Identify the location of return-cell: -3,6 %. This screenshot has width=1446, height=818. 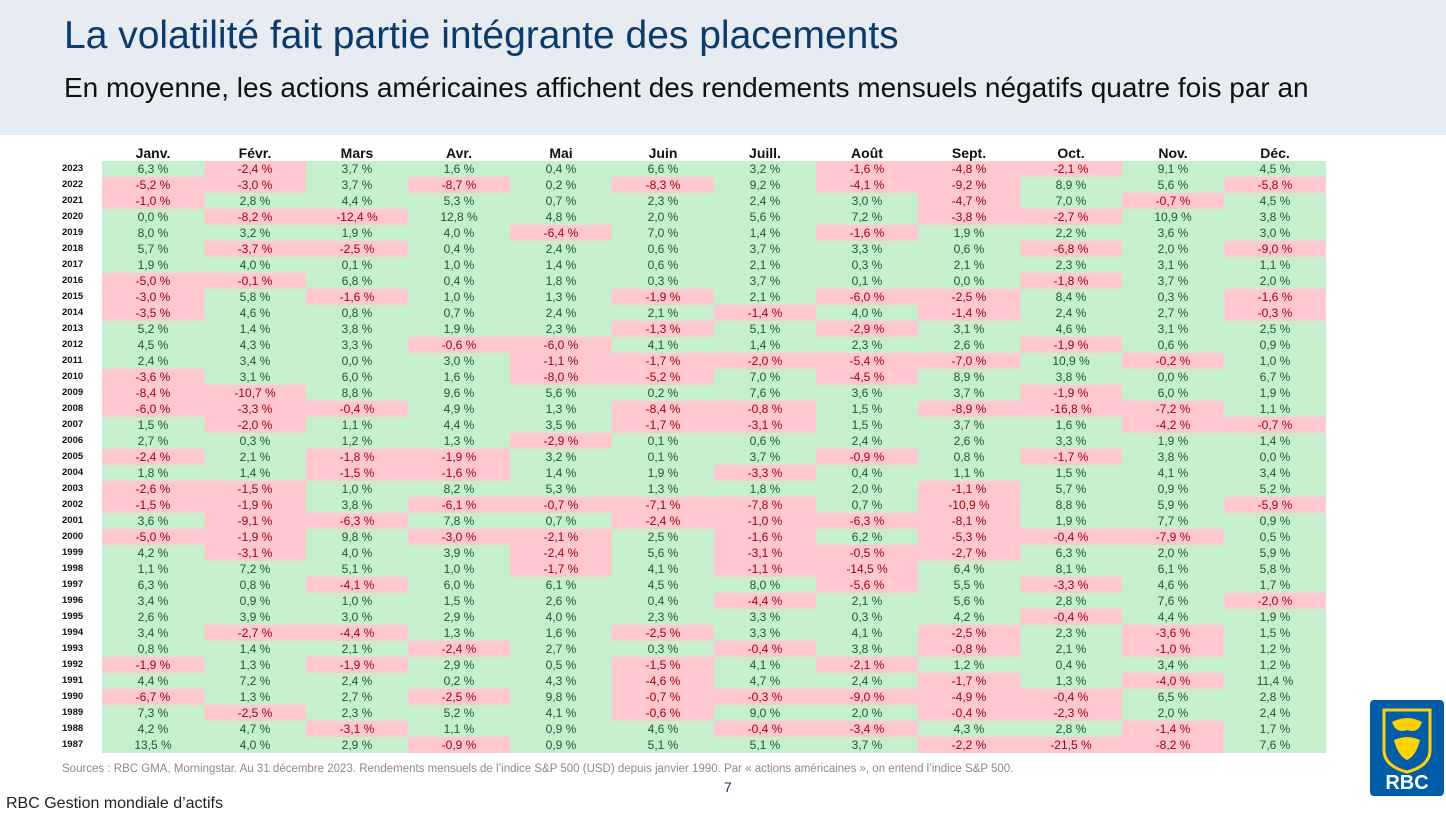
(153, 377).